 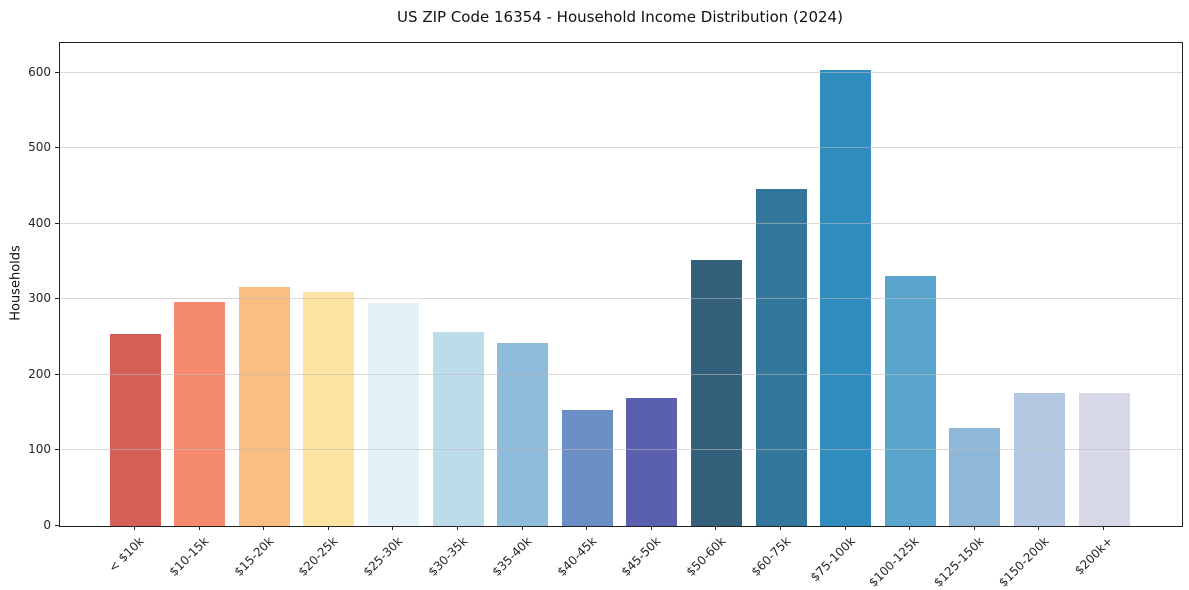 I want to click on x-tick-label: $100-125k, so click(x=894, y=562).